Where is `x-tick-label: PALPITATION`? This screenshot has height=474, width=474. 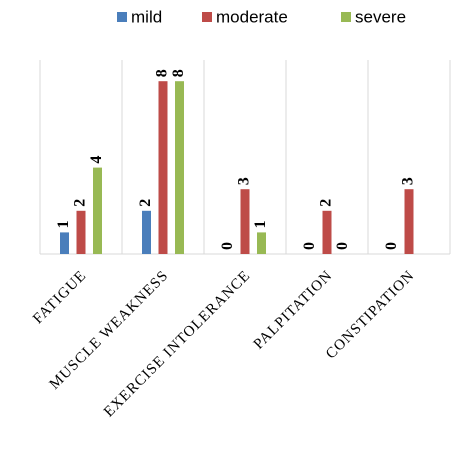 x-tick-label: PALPITATION is located at coordinates (293, 310).